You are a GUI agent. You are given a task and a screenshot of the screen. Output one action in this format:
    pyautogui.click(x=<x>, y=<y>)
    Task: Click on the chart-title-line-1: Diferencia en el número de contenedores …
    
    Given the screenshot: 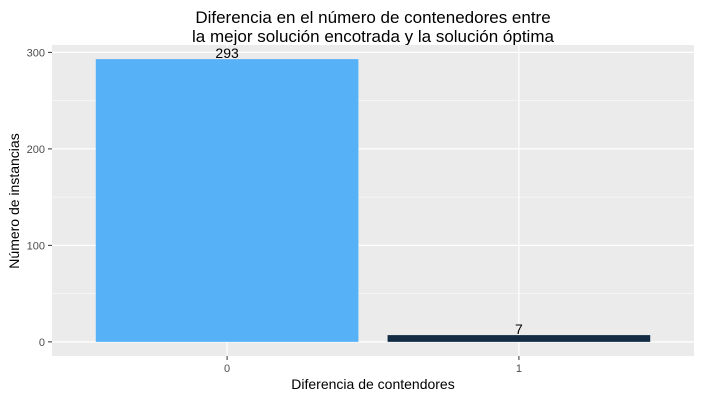 What is the action you would take?
    pyautogui.click(x=372, y=17)
    